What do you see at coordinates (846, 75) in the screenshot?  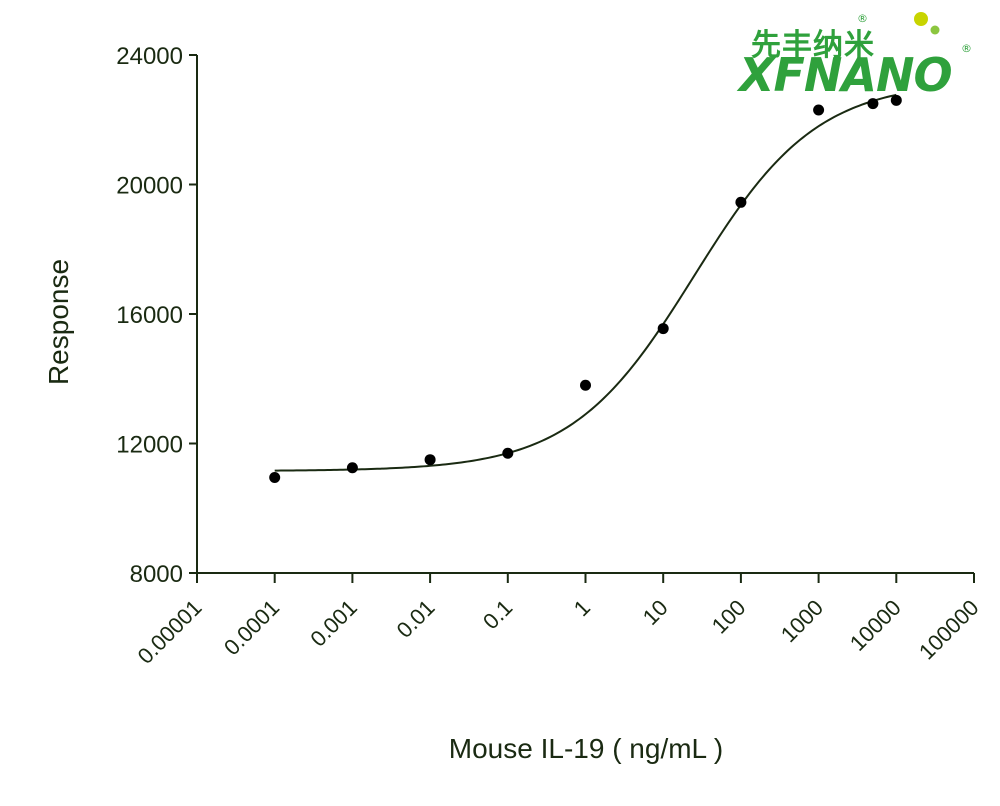 I see `logo-english-text: XFNANO` at bounding box center [846, 75].